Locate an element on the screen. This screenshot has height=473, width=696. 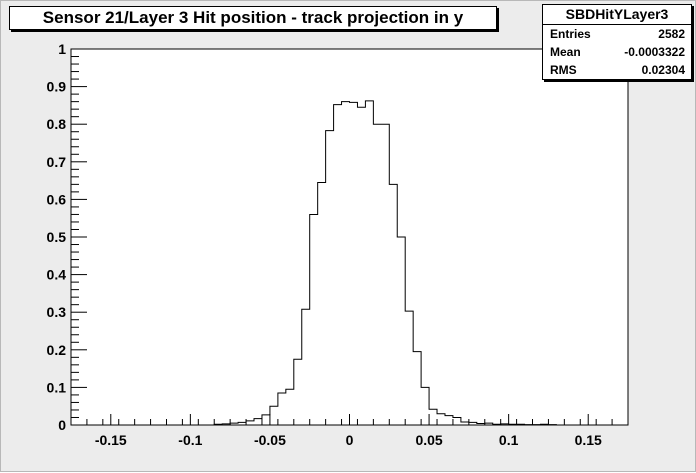
stats-row-entries: Entries 2582 is located at coordinates (617, 34).